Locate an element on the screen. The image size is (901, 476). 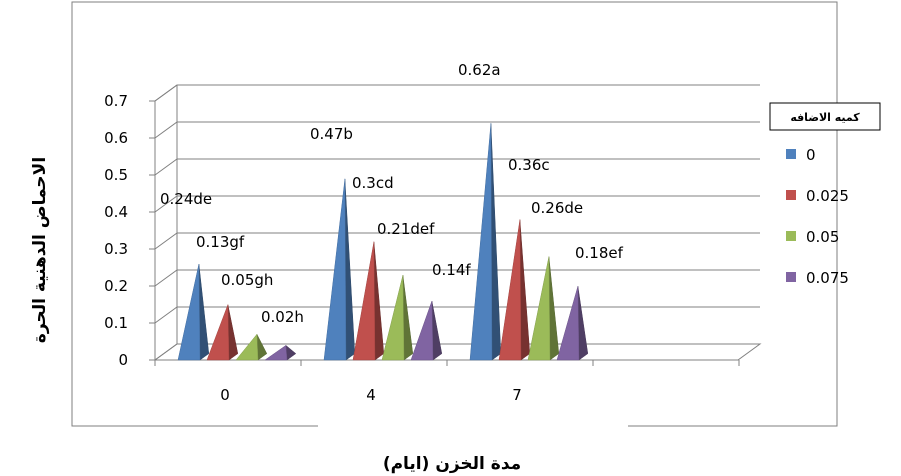
data-label: 0.24de is located at coordinates (186, 199).